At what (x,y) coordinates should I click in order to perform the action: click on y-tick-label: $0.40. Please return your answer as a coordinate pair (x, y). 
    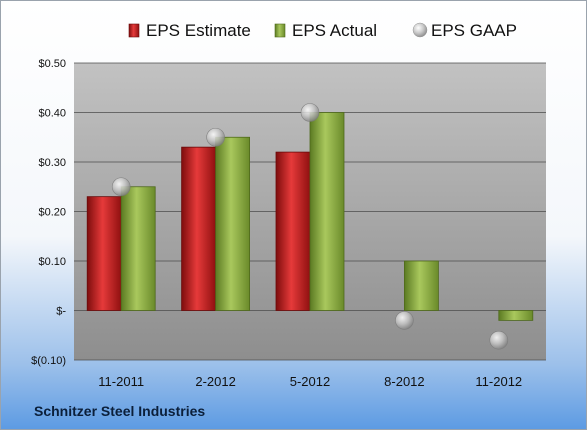
    Looking at the image, I should click on (52, 114).